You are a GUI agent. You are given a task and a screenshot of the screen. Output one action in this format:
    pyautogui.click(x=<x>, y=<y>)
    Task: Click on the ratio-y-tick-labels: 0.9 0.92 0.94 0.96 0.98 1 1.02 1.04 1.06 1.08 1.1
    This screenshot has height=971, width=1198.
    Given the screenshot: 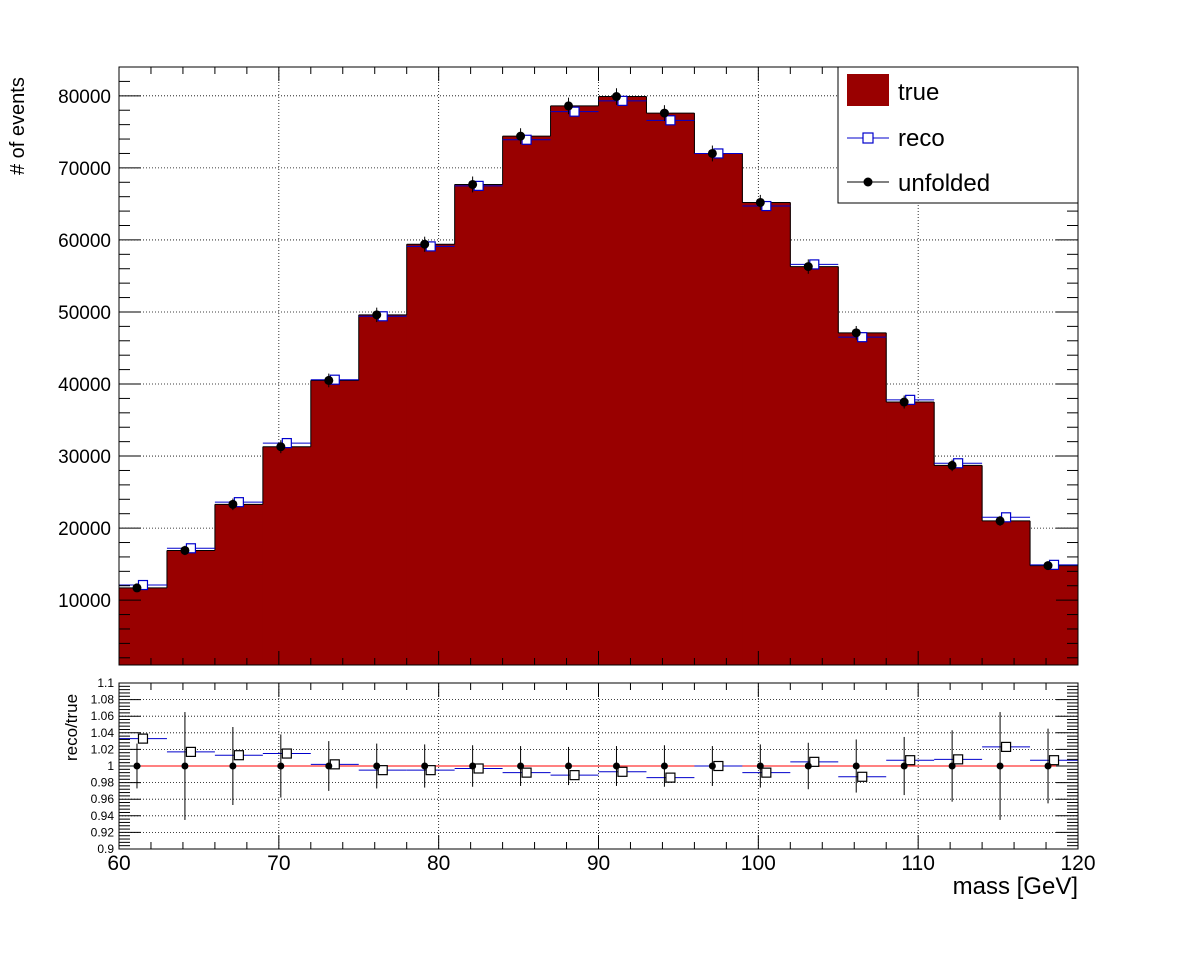 What is the action you would take?
    pyautogui.click(x=103, y=766)
    